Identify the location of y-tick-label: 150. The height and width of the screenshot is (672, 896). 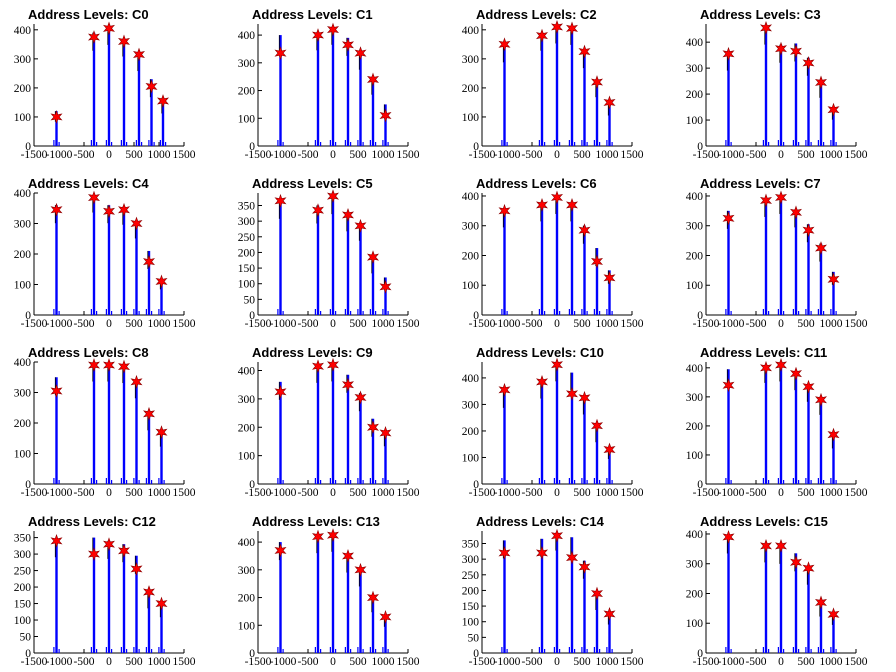
(247, 269).